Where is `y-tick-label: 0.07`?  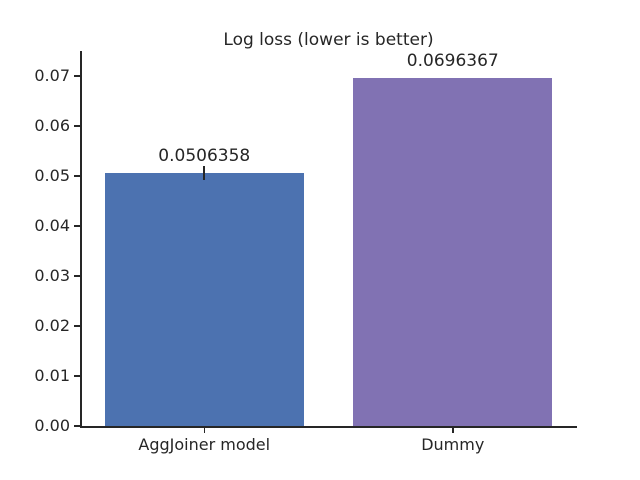 y-tick-label: 0.07 is located at coordinates (52, 75).